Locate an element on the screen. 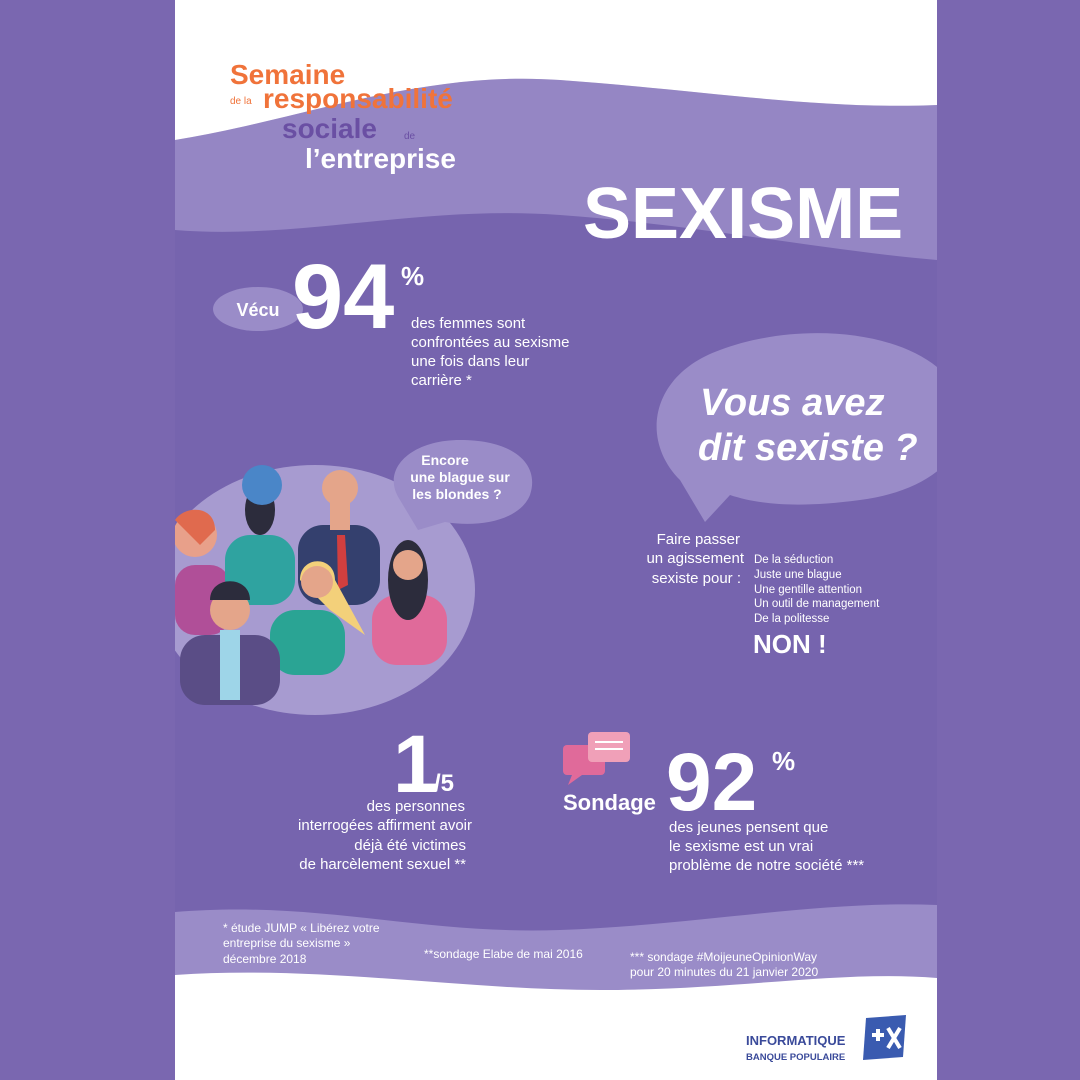 The width and height of the screenshot is (1080, 1080). logo: INFORMATIQUE BANQUE POPULAIRE is located at coordinates (826, 1039).